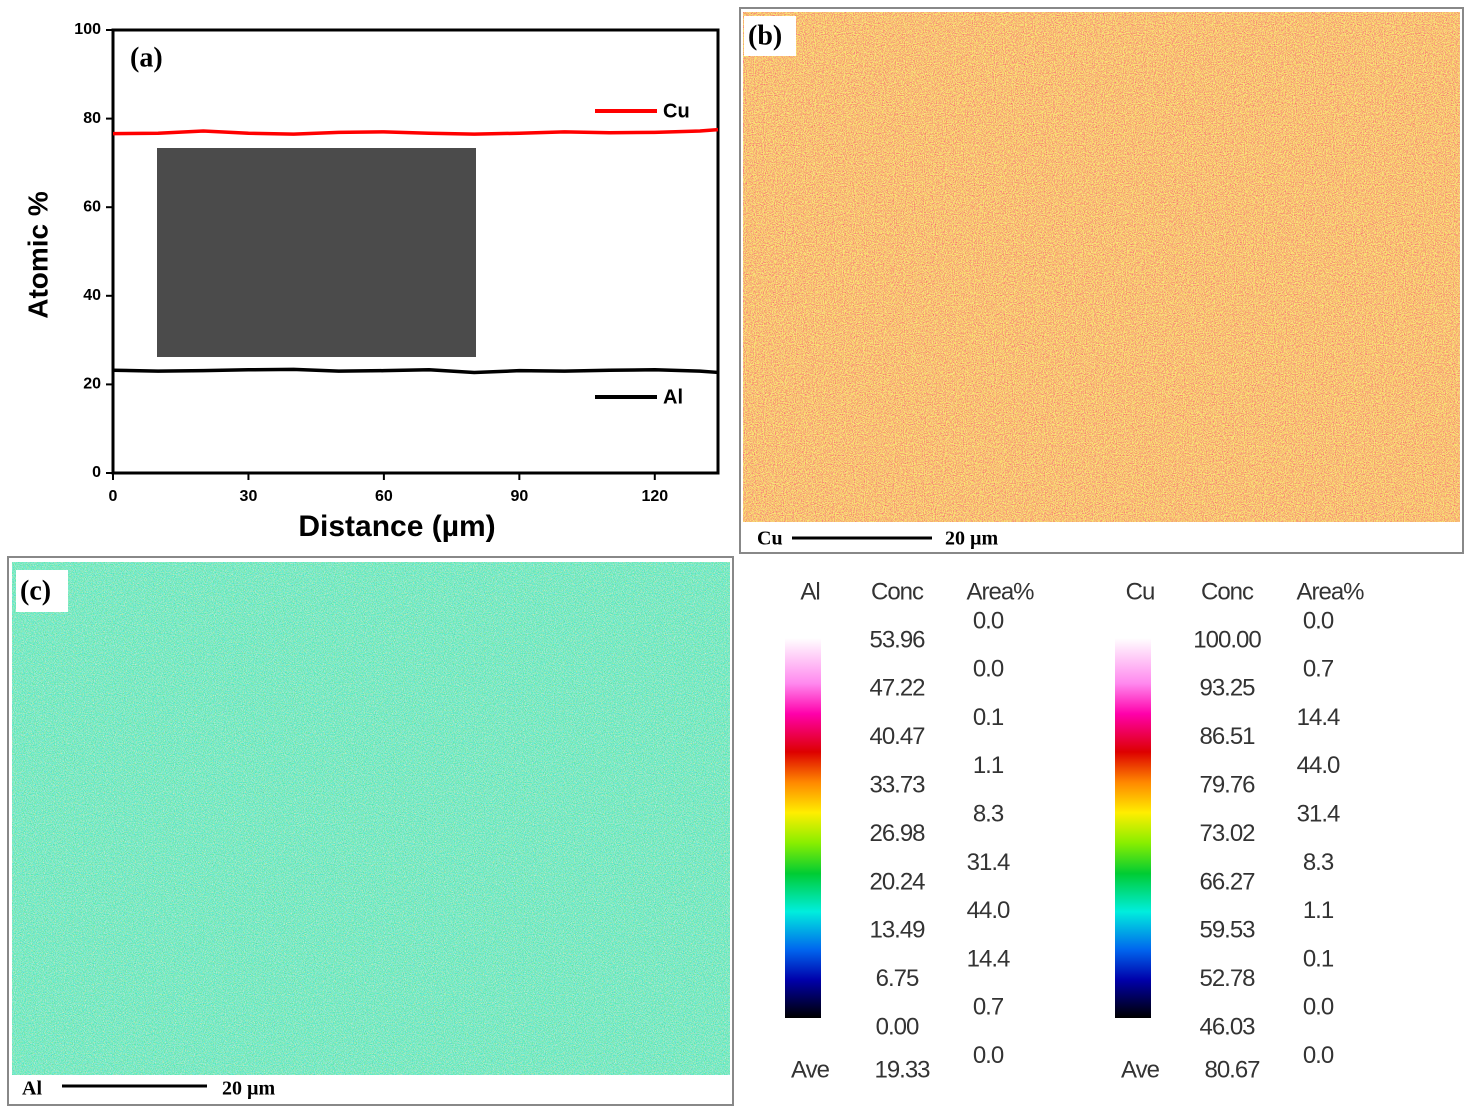  What do you see at coordinates (1227, 833) in the screenshot?
I see `conc-value: 73.02` at bounding box center [1227, 833].